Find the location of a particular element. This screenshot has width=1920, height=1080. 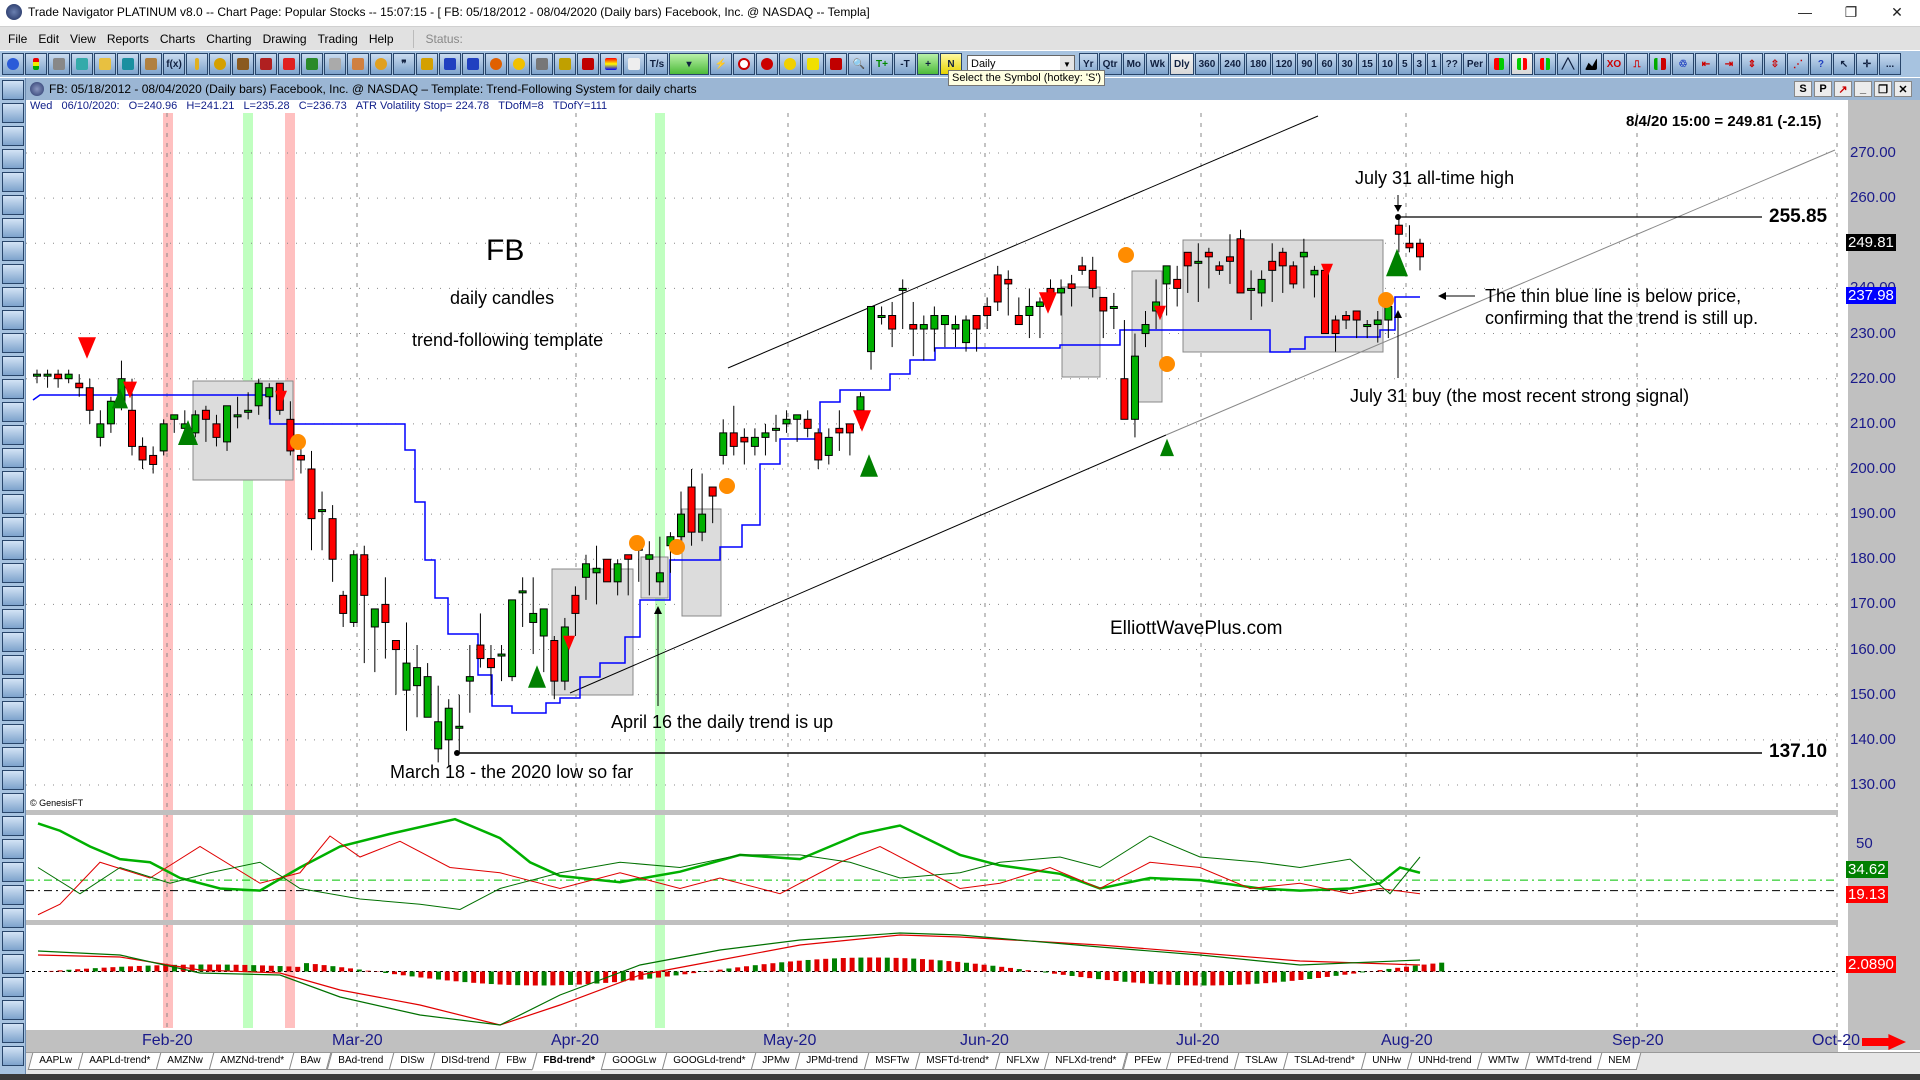

report-icon is located at coordinates (312, 64).